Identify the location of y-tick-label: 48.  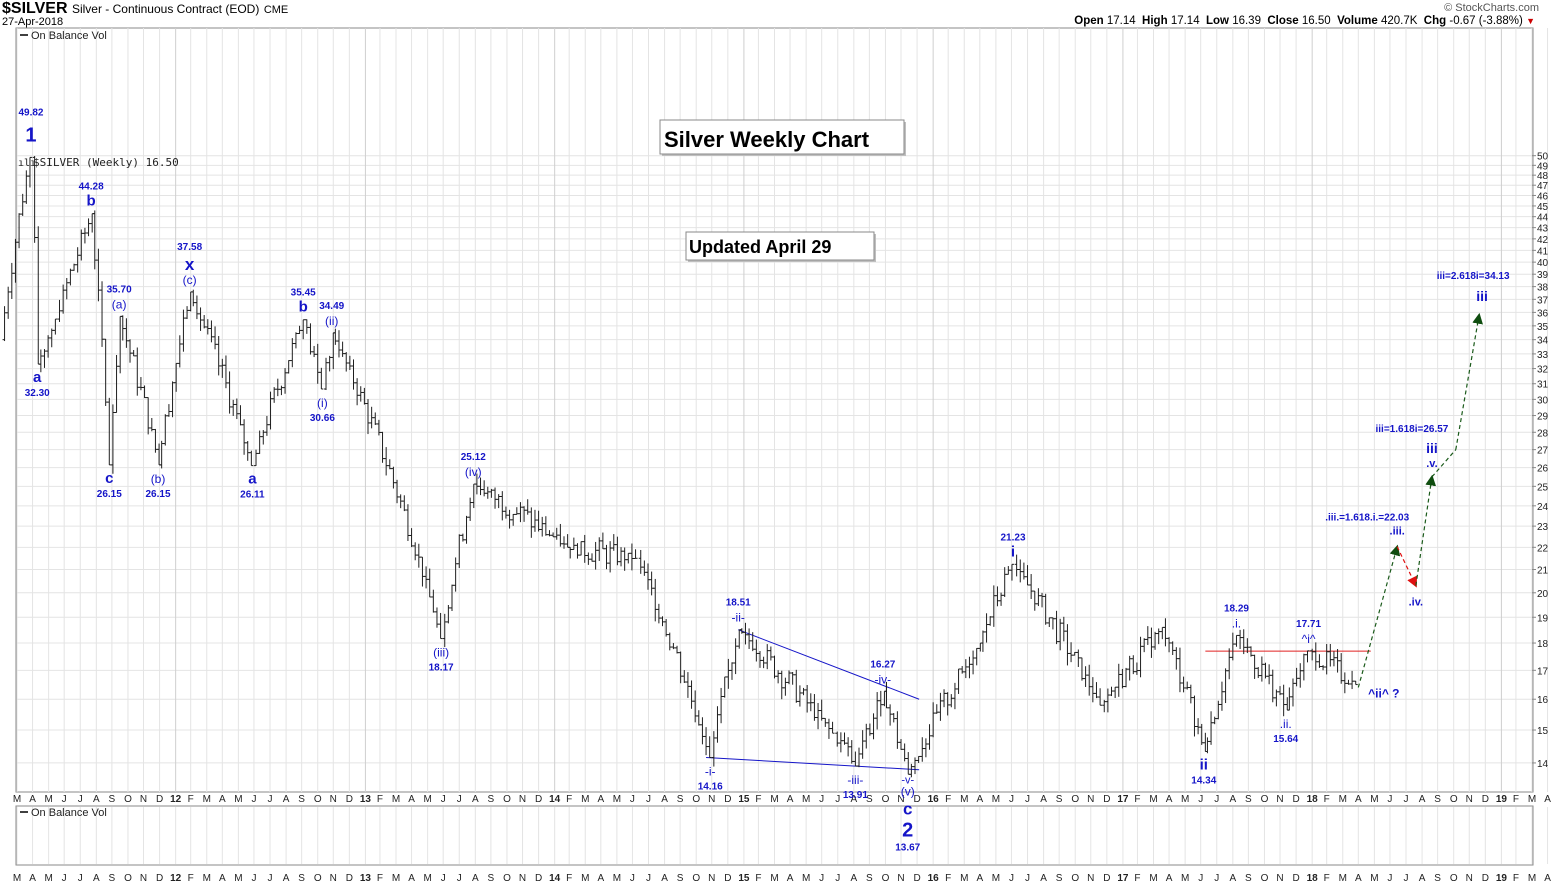
(1543, 176).